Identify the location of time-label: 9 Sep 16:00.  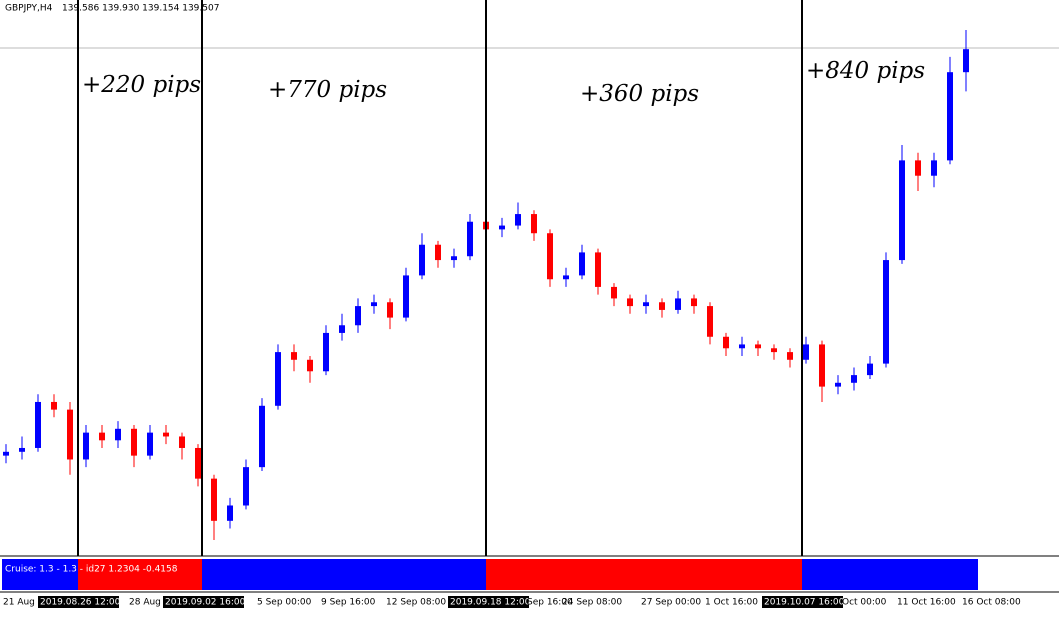
(348, 603).